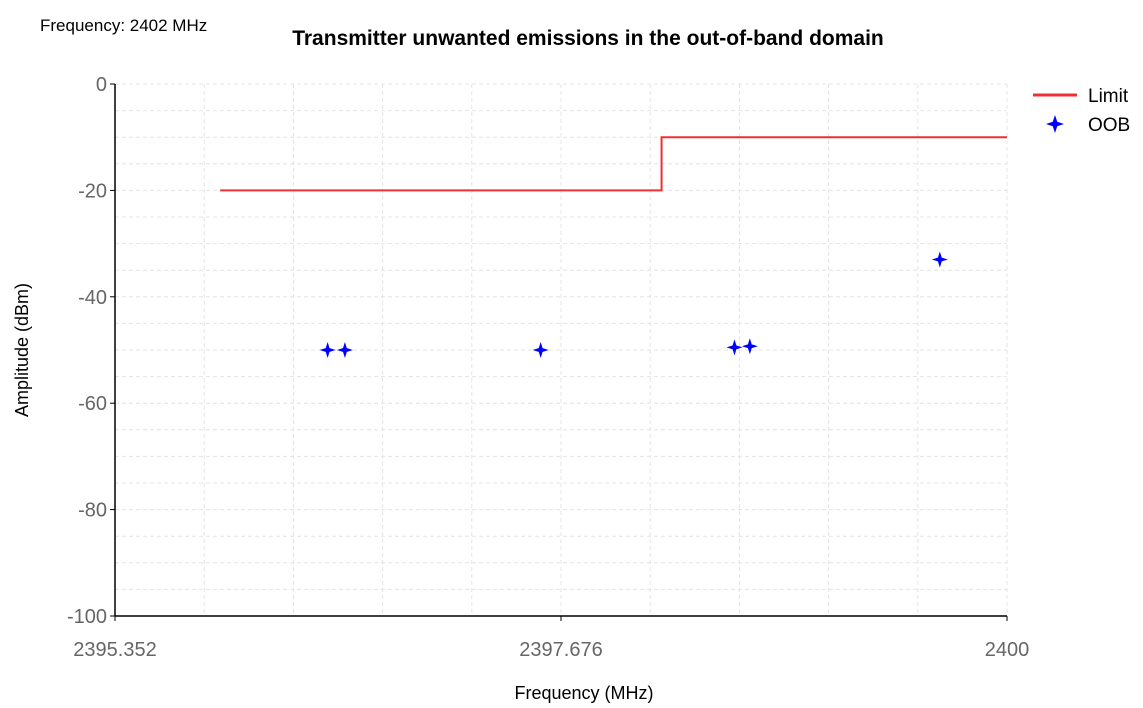 Image resolution: width=1143 pixels, height=708 pixels. What do you see at coordinates (92, 511) in the screenshot?
I see `y-tick-label: -80` at bounding box center [92, 511].